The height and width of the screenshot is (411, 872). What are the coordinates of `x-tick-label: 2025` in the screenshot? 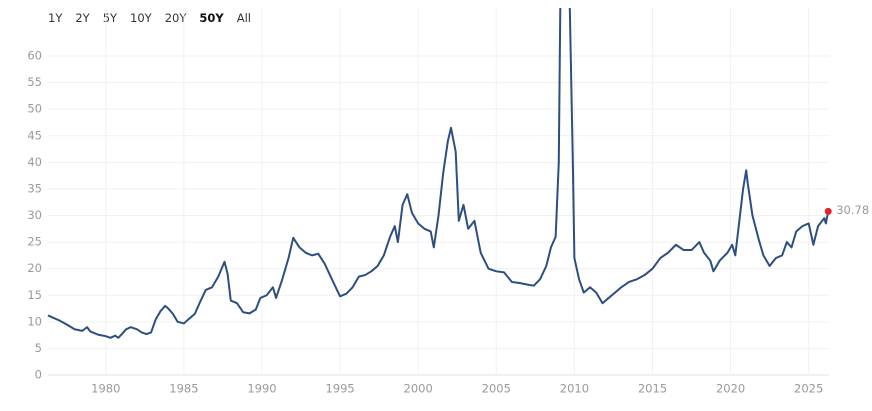 It's located at (808, 389).